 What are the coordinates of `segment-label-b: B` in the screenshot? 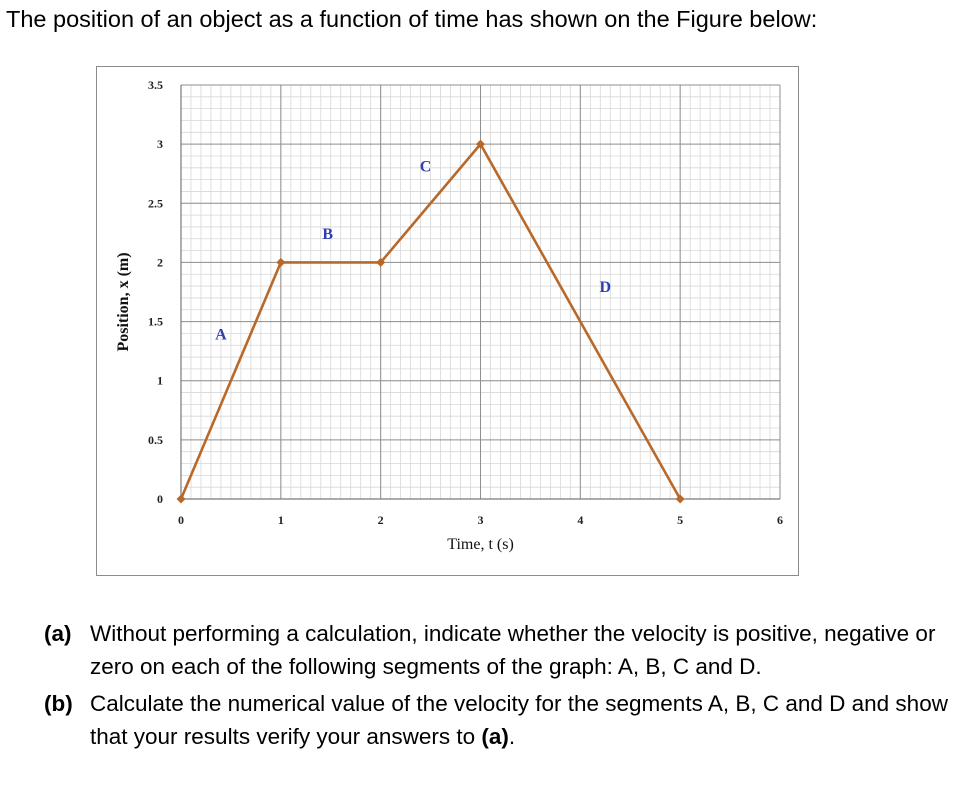 It's located at (327, 234).